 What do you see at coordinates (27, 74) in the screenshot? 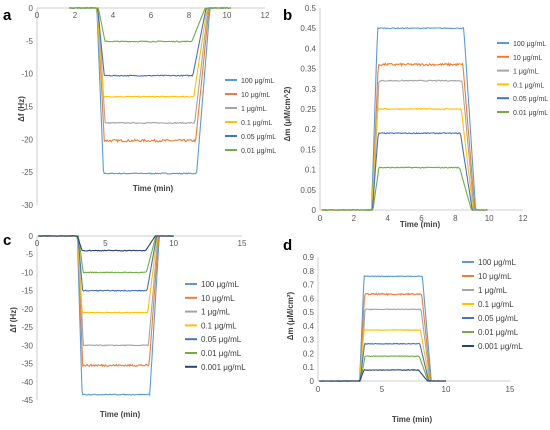
I see `panel-a-y-tick: -10` at bounding box center [27, 74].